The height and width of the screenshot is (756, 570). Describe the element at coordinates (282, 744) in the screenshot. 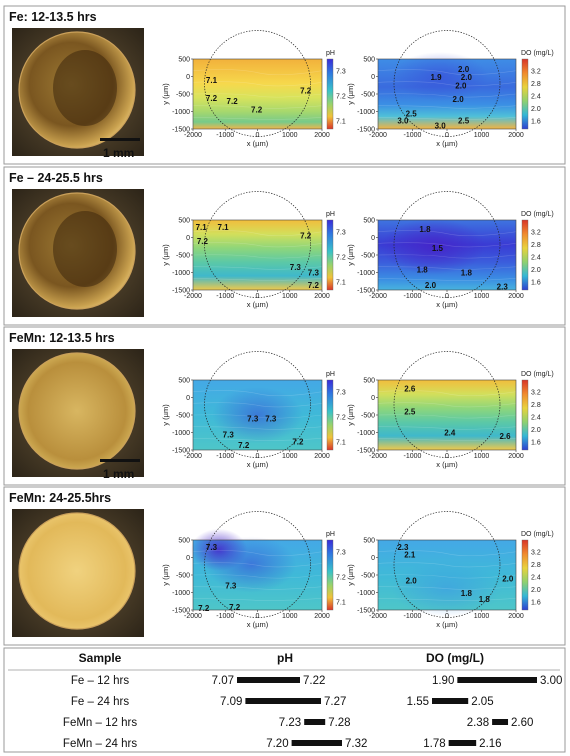

I see `summary-row: FeMn – 24 hrs 7.20 7.32 1.78 2.16` at that location.